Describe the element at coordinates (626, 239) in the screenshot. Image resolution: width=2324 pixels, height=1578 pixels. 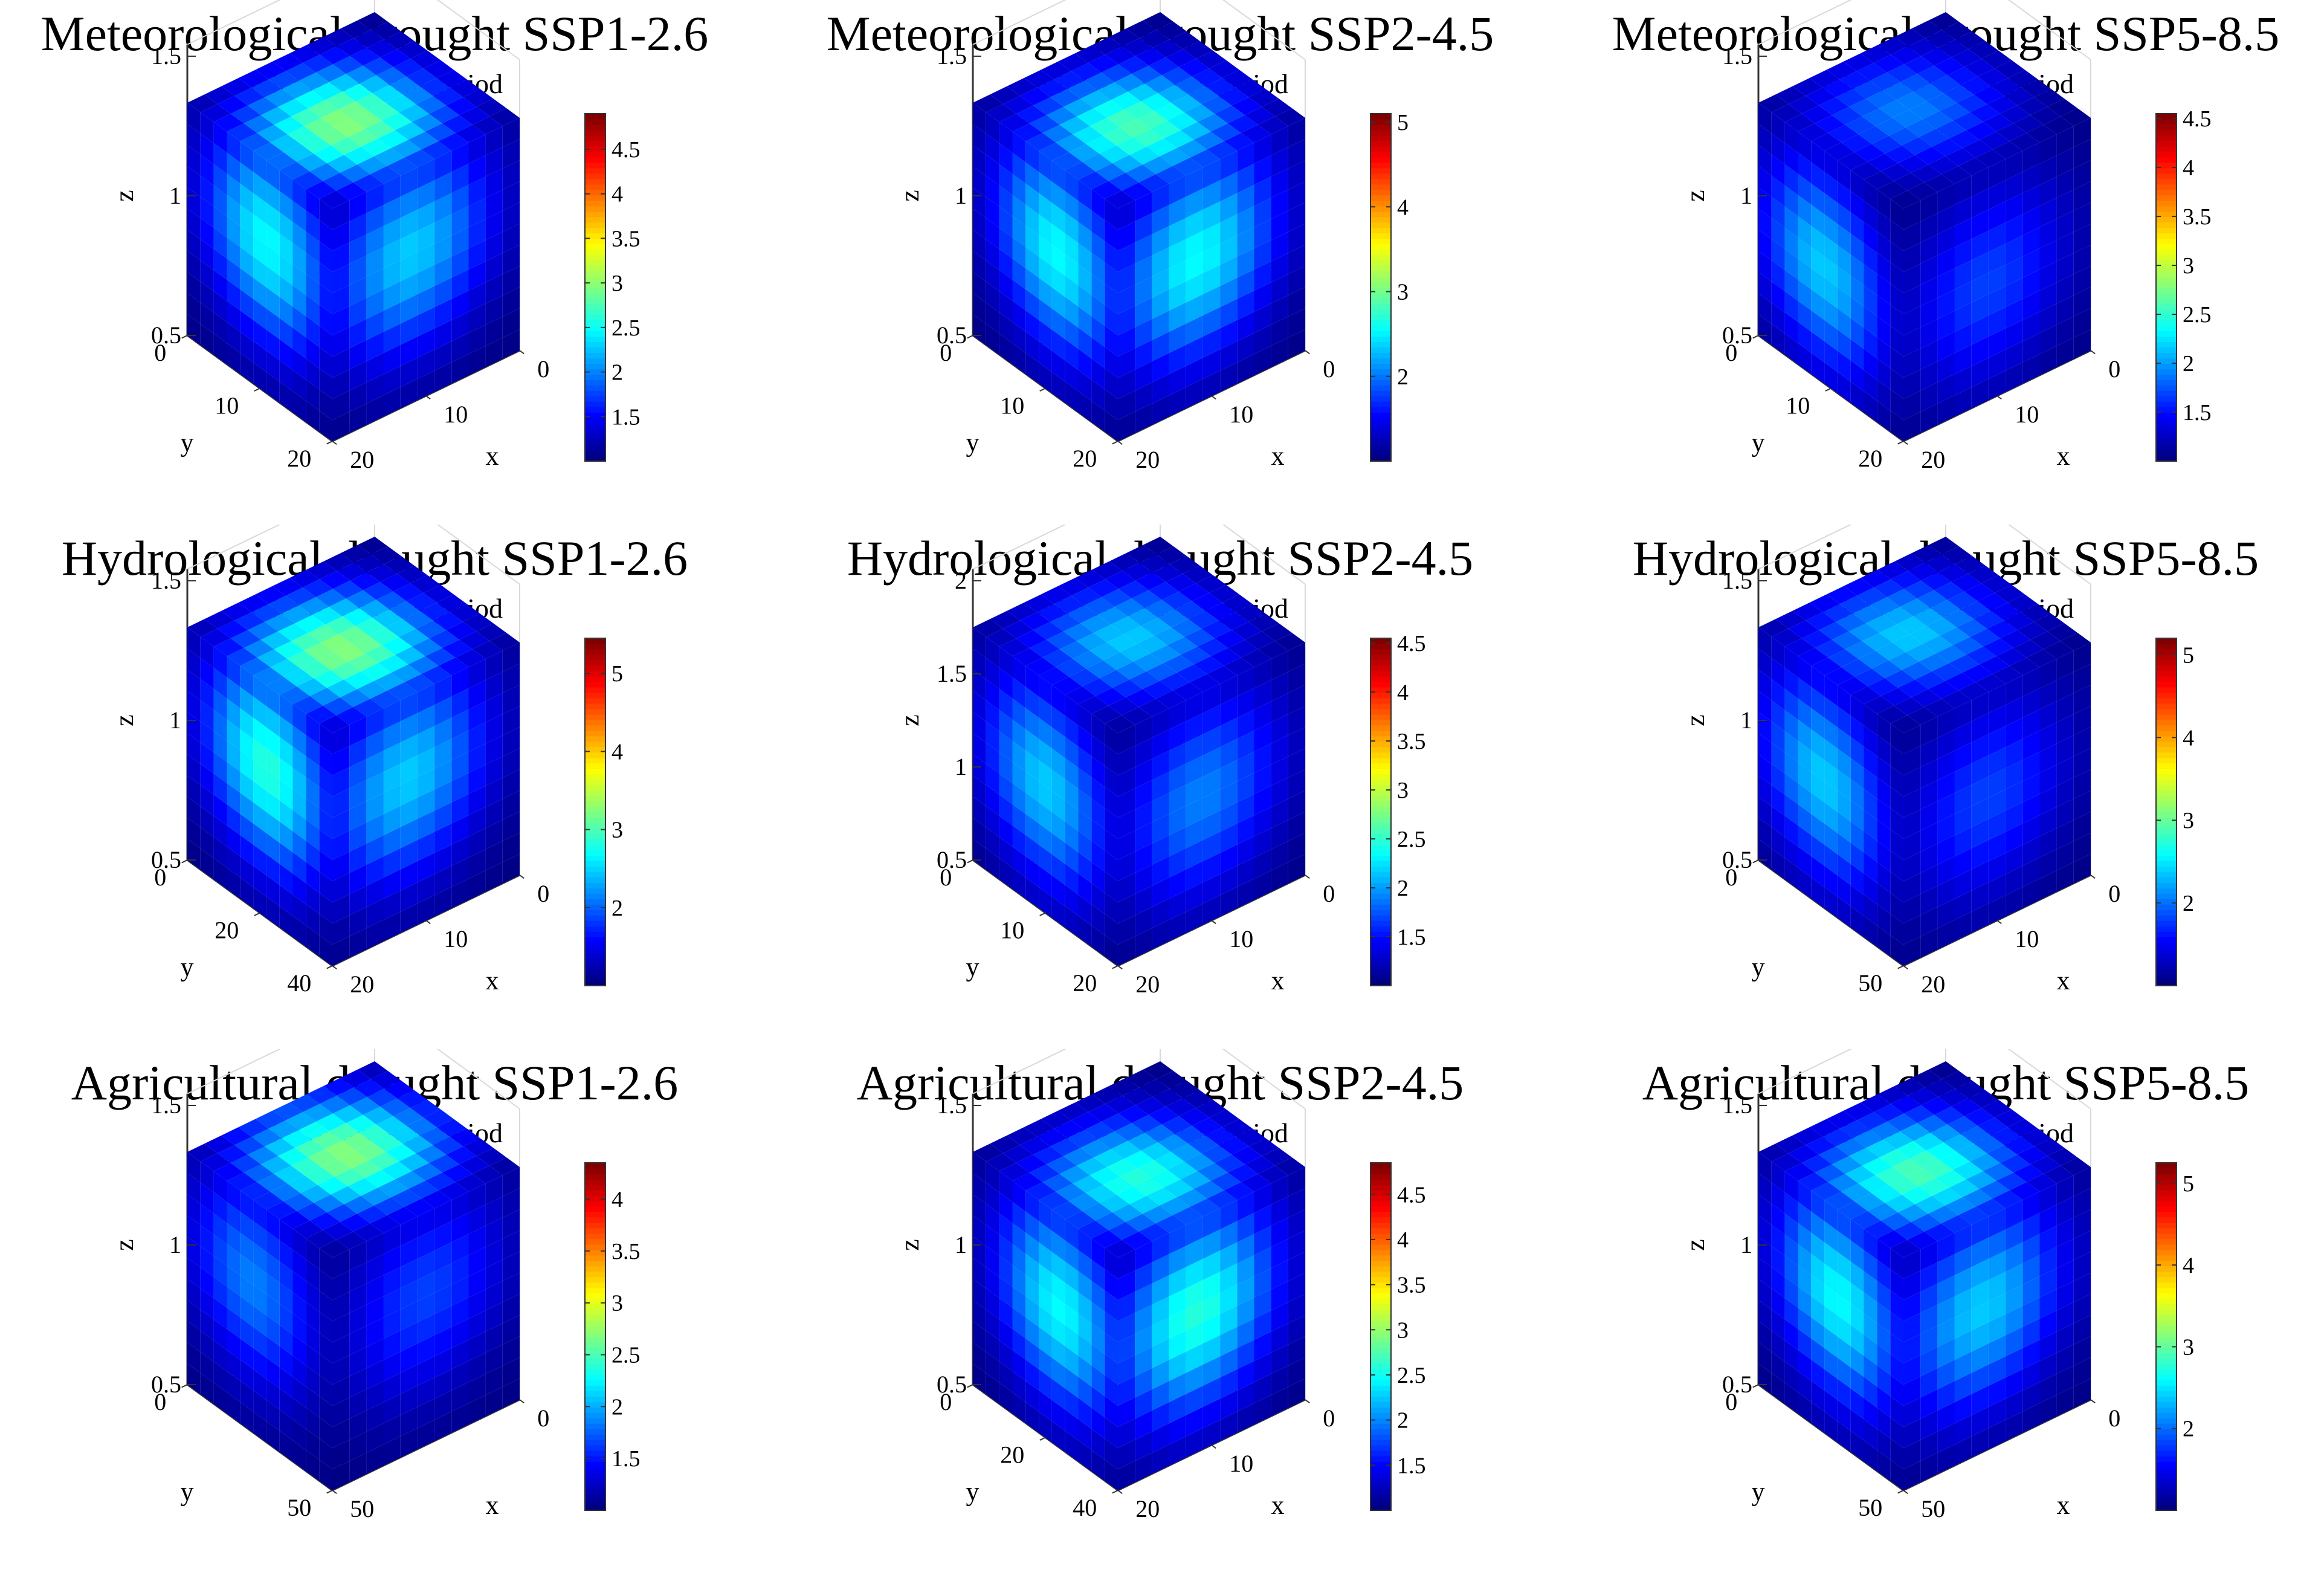
I see `colorbar-tick-label: 3.5` at that location.